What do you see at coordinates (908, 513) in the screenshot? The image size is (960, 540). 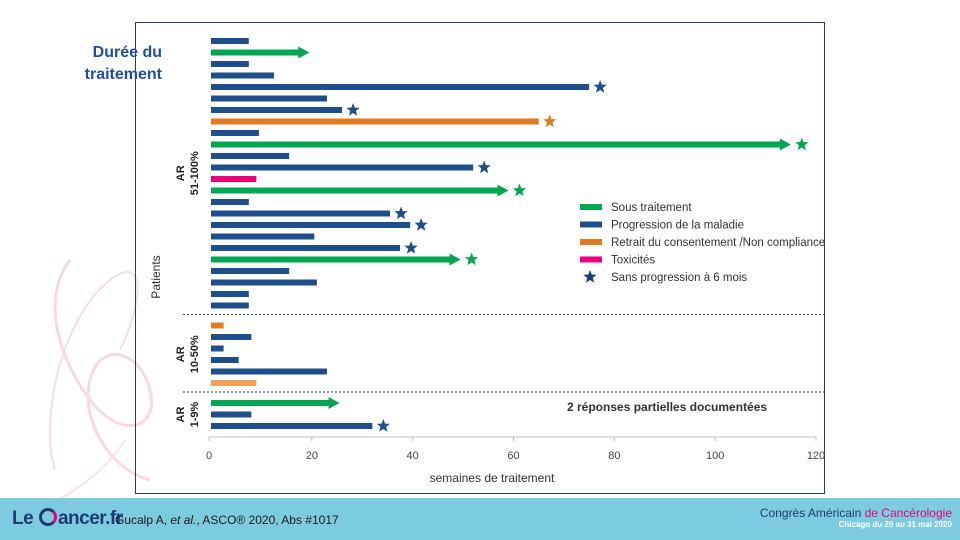 I see `congress-name-accent: de Cancérologie` at bounding box center [908, 513].